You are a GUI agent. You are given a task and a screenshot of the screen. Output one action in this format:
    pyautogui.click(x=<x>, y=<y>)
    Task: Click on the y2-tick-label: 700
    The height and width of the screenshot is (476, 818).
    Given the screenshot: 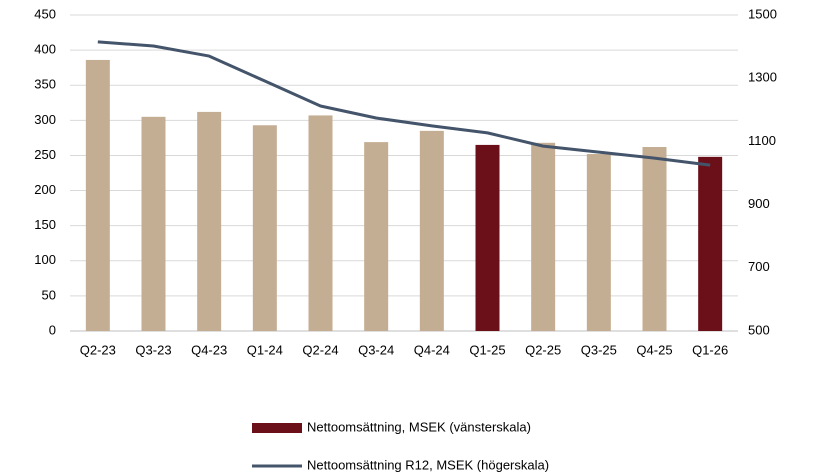 What is the action you would take?
    pyautogui.click(x=759, y=266)
    